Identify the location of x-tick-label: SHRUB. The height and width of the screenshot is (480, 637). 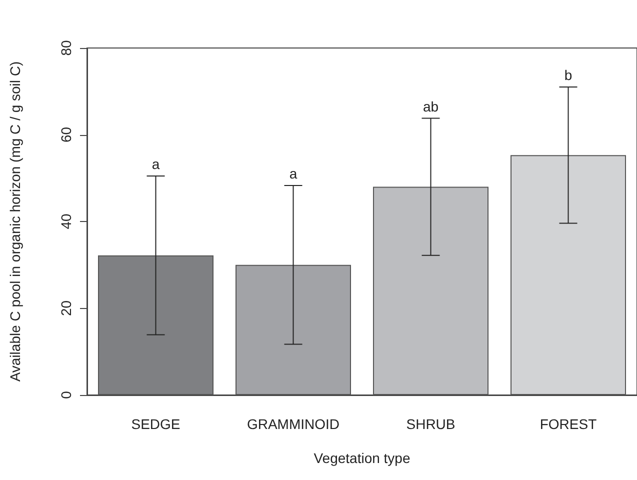
(431, 424).